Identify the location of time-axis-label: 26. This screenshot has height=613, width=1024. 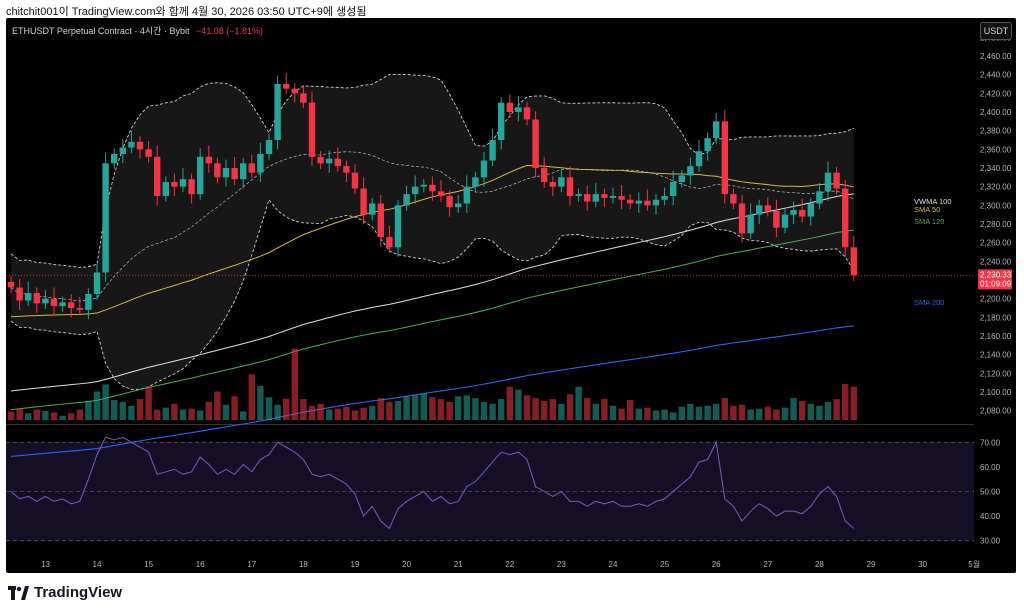
(716, 564).